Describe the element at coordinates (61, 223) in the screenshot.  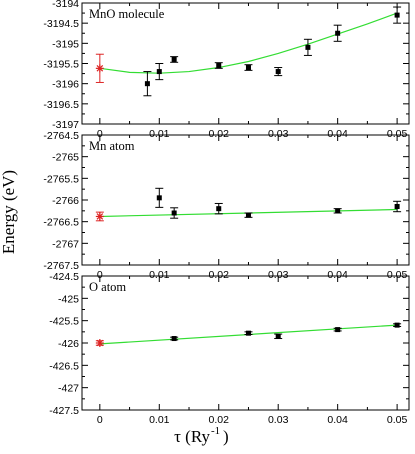
I see `y-tick-label: -2766.5` at that location.